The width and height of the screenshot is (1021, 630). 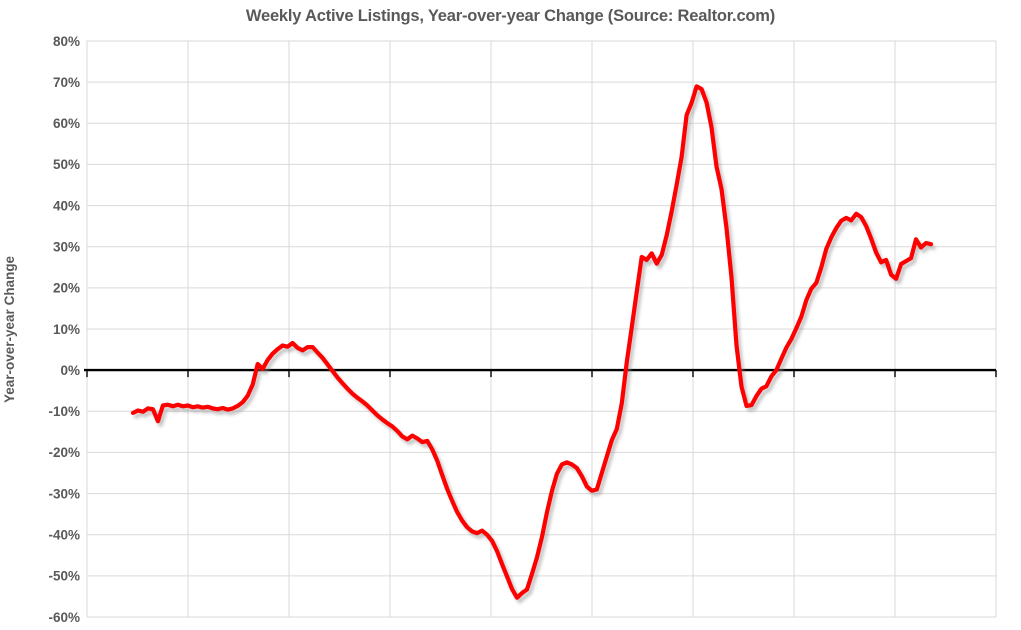 I want to click on y-tick-label: 80%, so click(x=66, y=41).